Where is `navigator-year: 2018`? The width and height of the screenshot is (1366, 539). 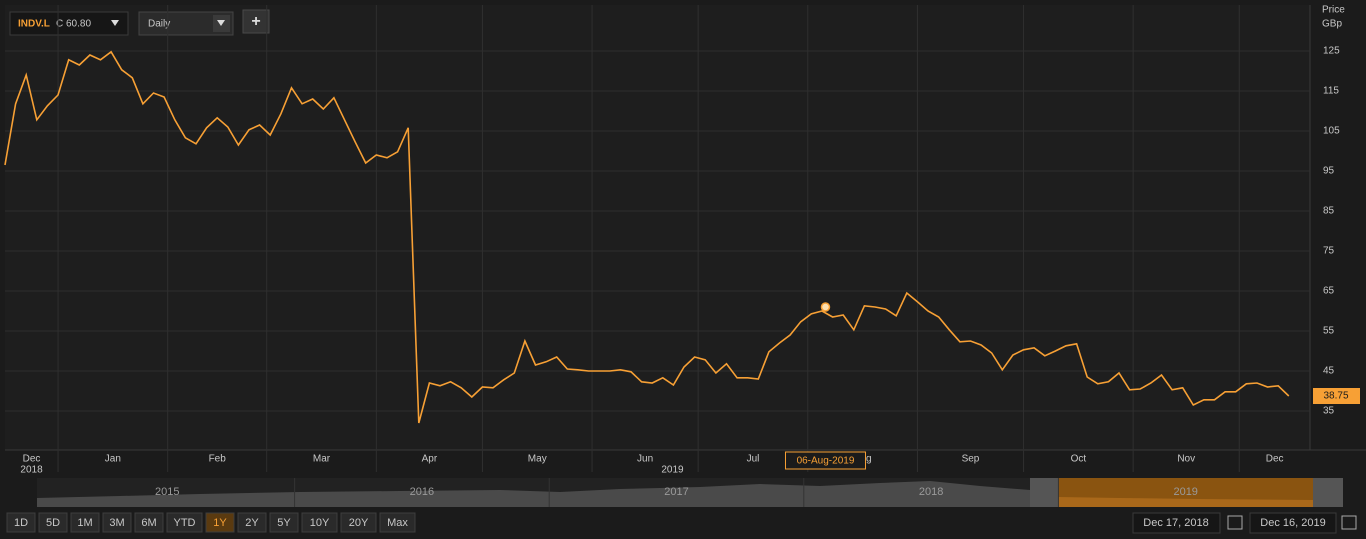
navigator-year: 2018 is located at coordinates (931, 492).